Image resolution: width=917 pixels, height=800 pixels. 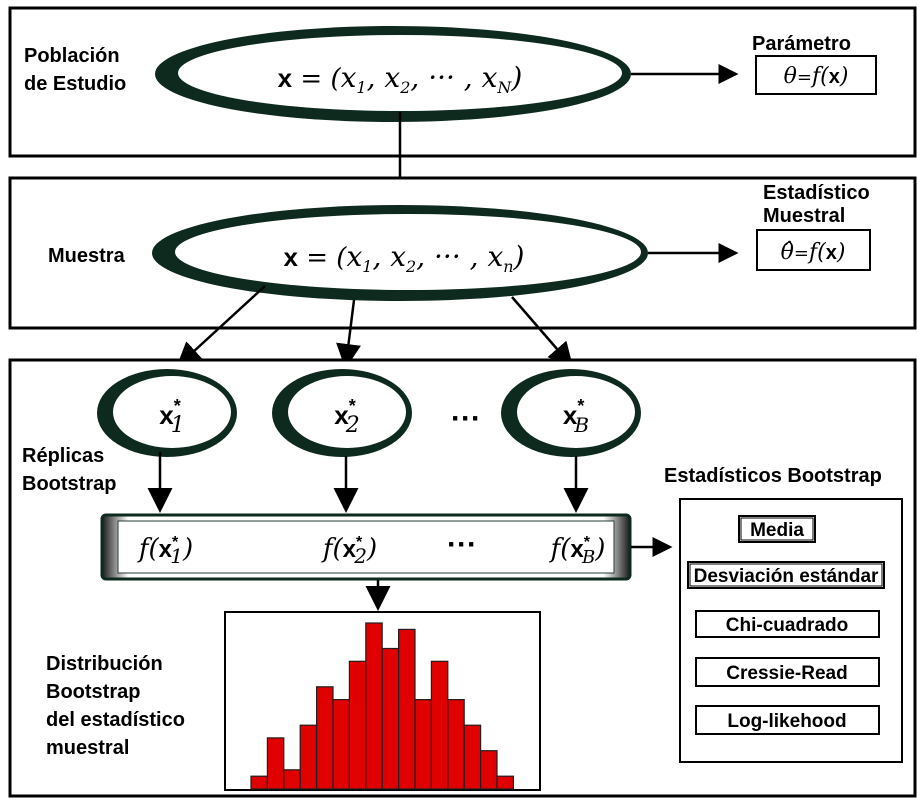 What do you see at coordinates (165, 551) in the screenshot?
I see `f-replica-1: f(x* 1)` at bounding box center [165, 551].